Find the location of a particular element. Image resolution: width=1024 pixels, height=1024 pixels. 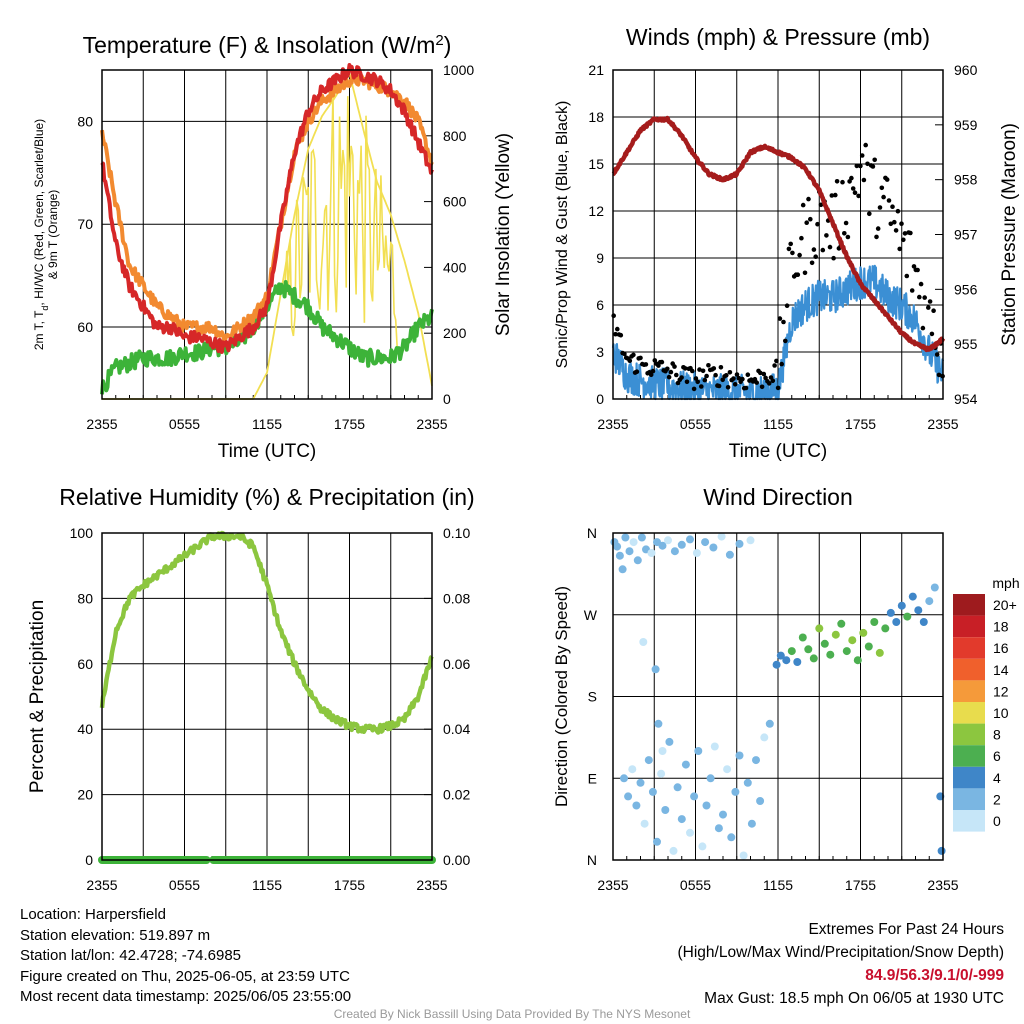

y-tick-label-right: 0 is located at coordinates (447, 399).